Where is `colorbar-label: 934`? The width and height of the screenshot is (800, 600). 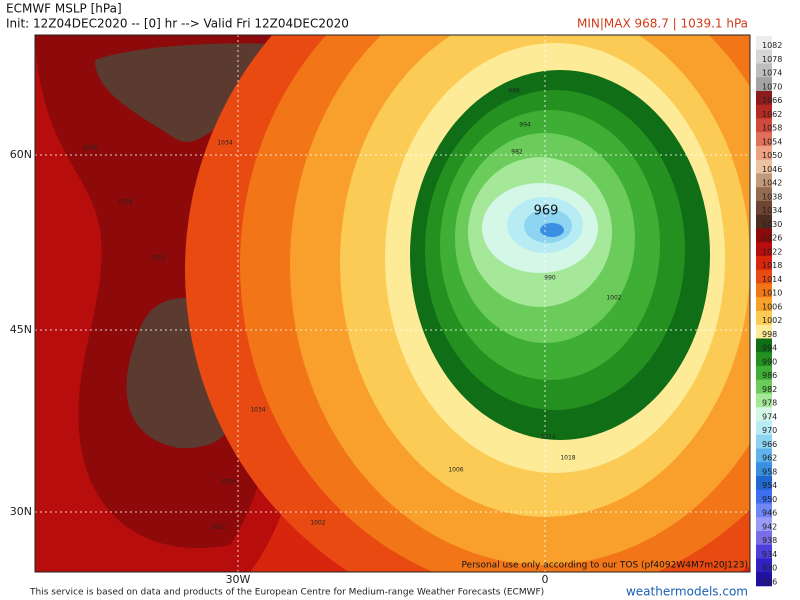 colorbar-label: 934 is located at coordinates (769, 554).